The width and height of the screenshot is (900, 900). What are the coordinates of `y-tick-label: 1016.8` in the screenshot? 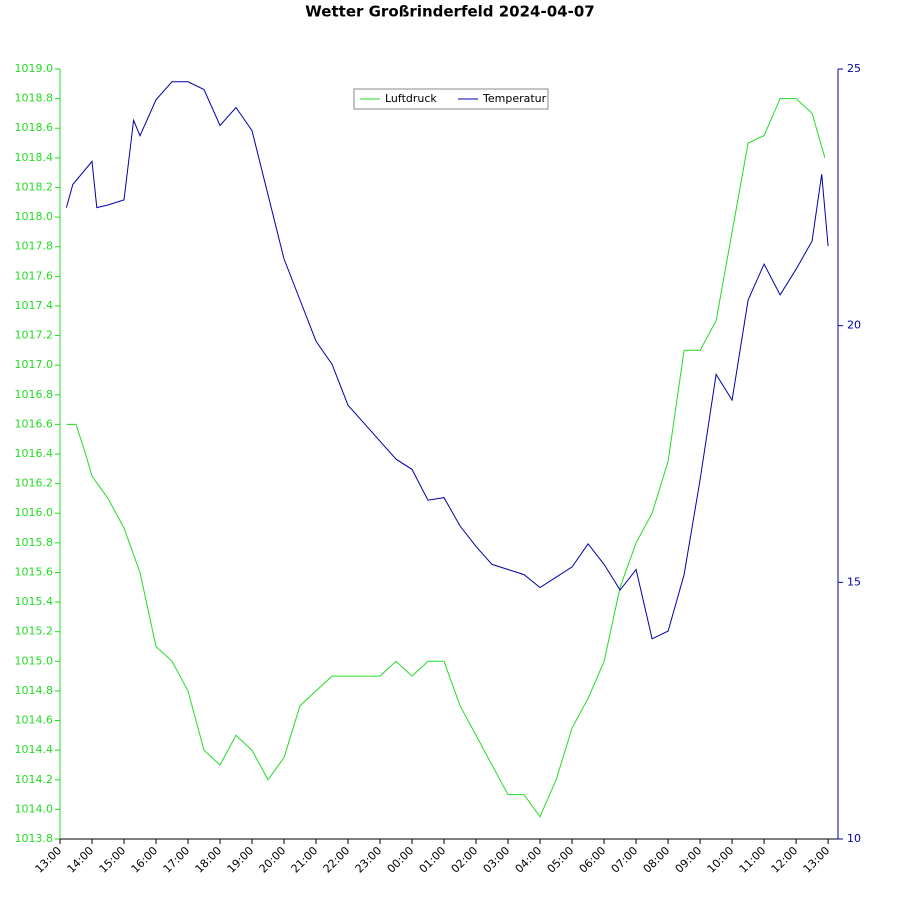 It's located at (34, 394).